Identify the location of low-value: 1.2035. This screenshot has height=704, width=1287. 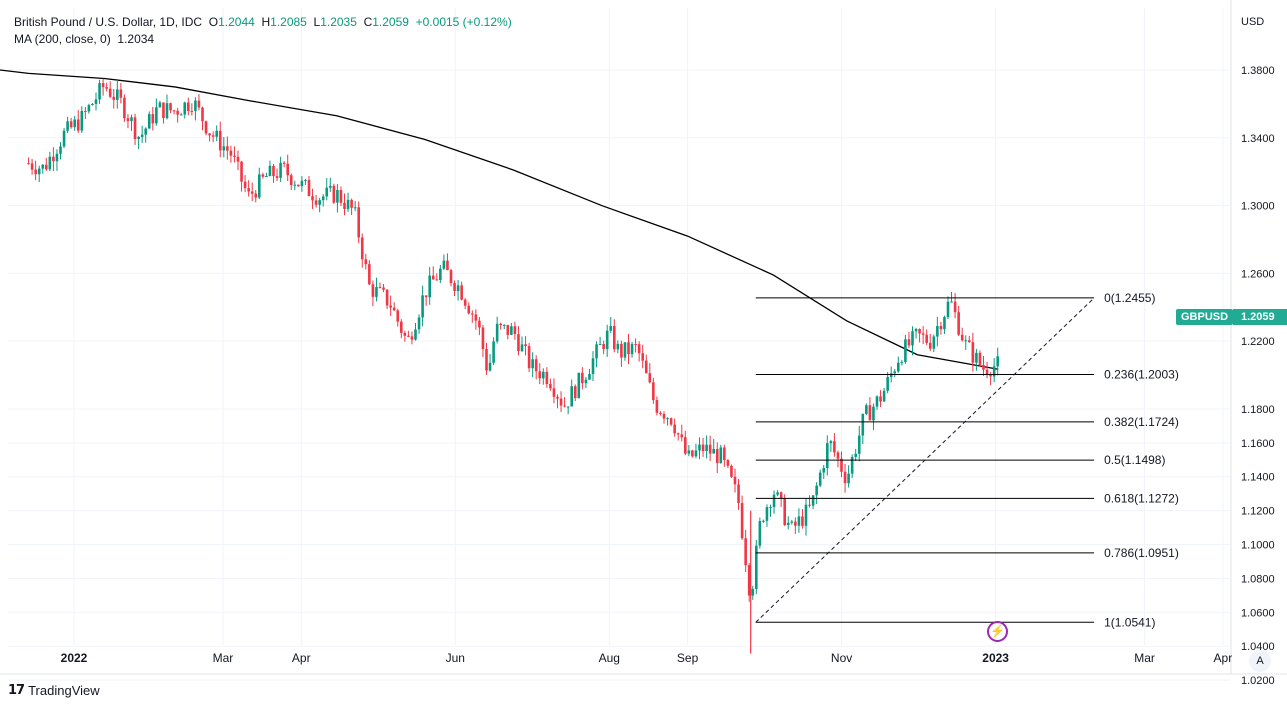
(338, 22).